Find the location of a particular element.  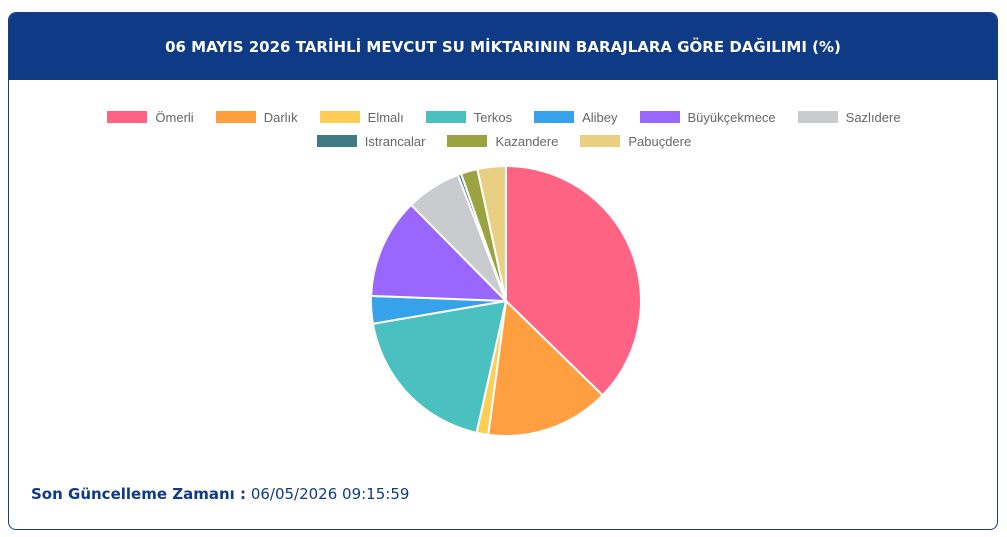

legend-label: Sazlıdere is located at coordinates (873, 117).